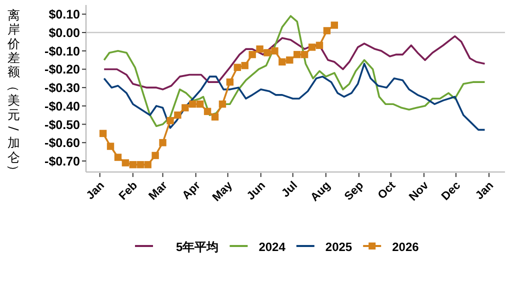 The width and height of the screenshot is (511, 296). I want to click on x-tick-label: Sep, so click(354, 192).